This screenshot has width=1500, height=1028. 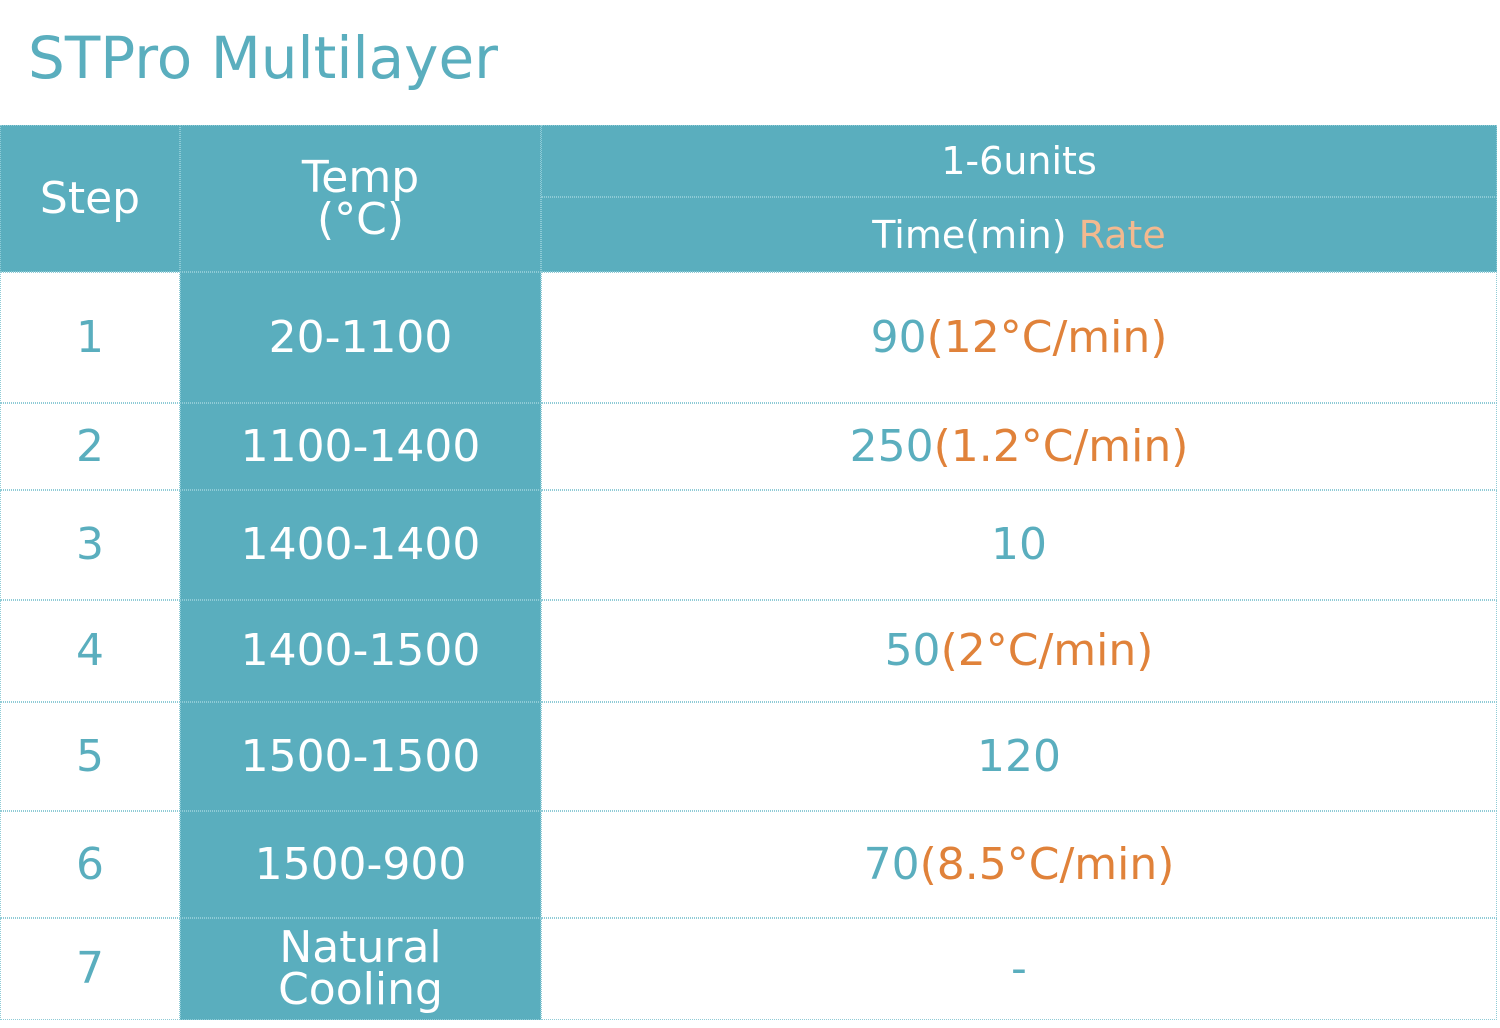 What do you see at coordinates (912, 650) in the screenshot?
I see `time: 50` at bounding box center [912, 650].